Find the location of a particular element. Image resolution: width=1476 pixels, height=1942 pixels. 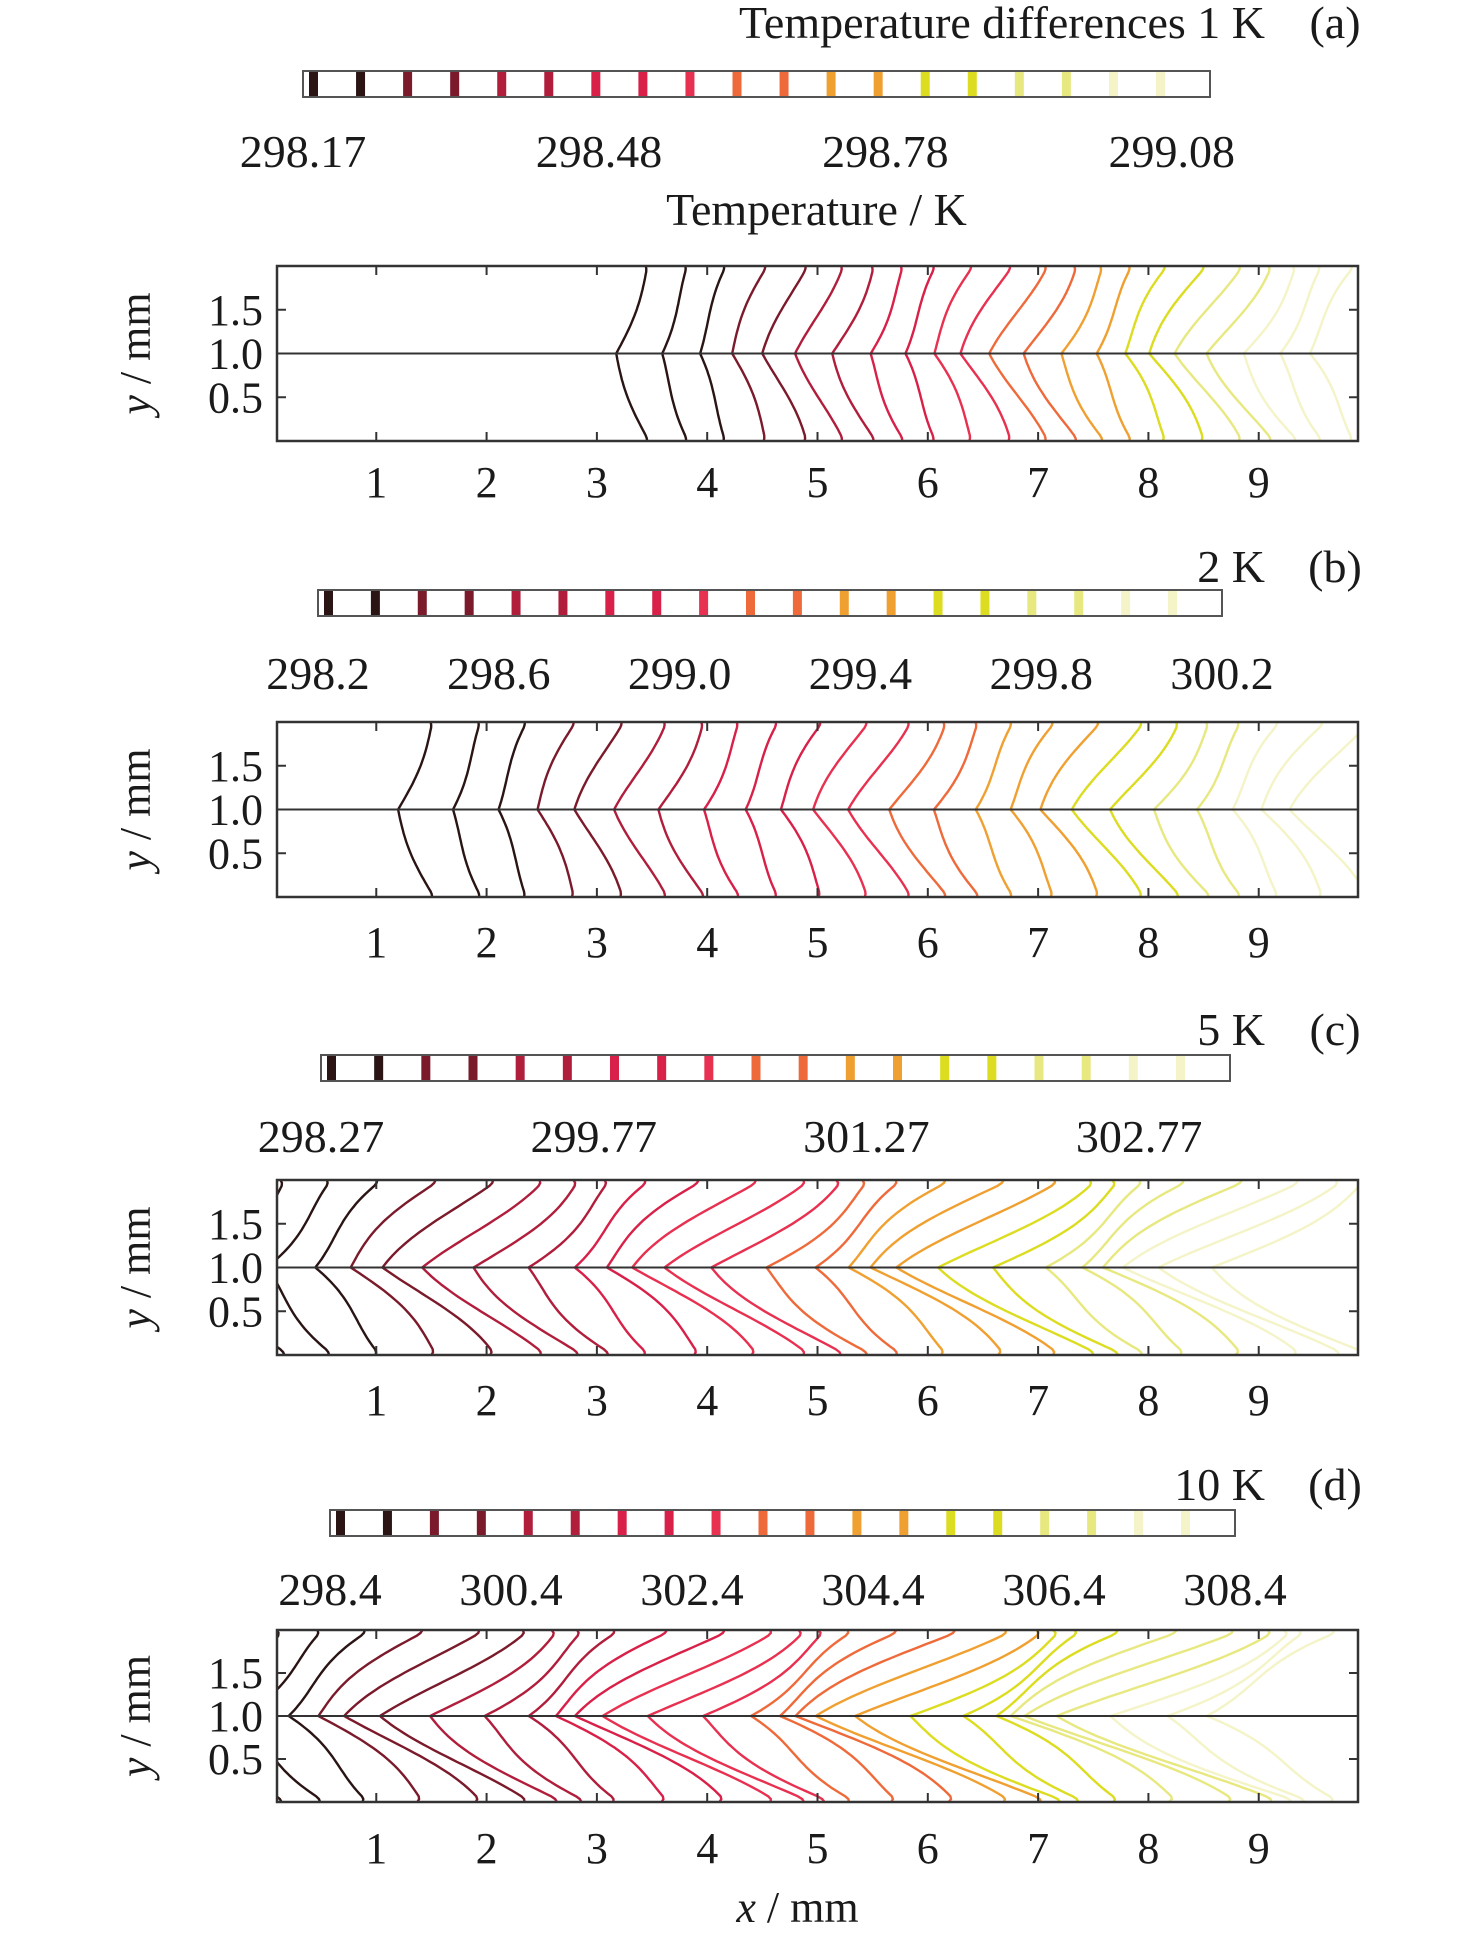

panel-title: 5 K is located at coordinates (1231, 1029).